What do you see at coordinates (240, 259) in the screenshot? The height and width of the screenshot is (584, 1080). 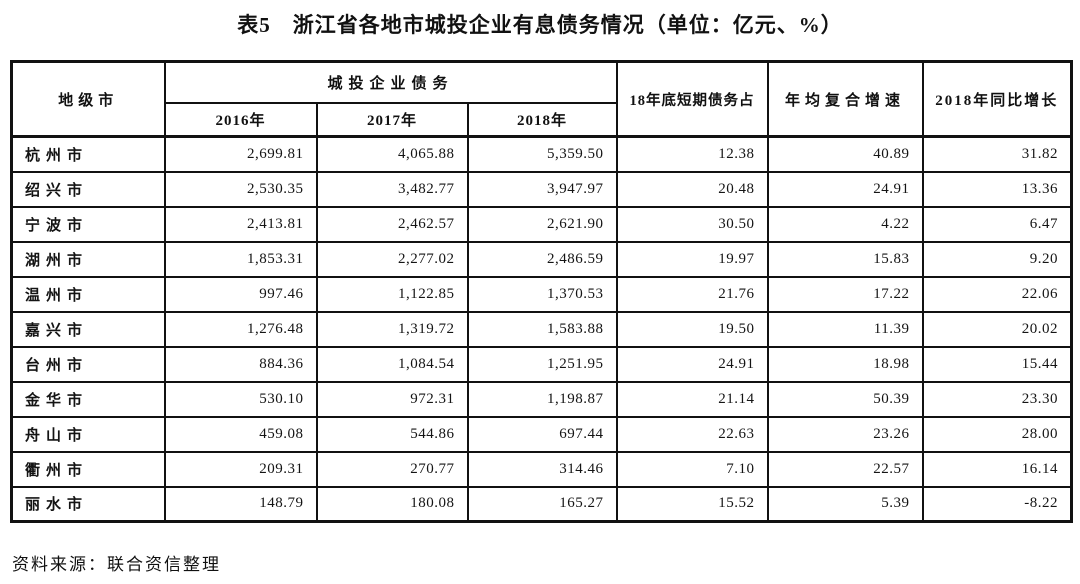 I see `debt-2016-cell: 1,853.31` at bounding box center [240, 259].